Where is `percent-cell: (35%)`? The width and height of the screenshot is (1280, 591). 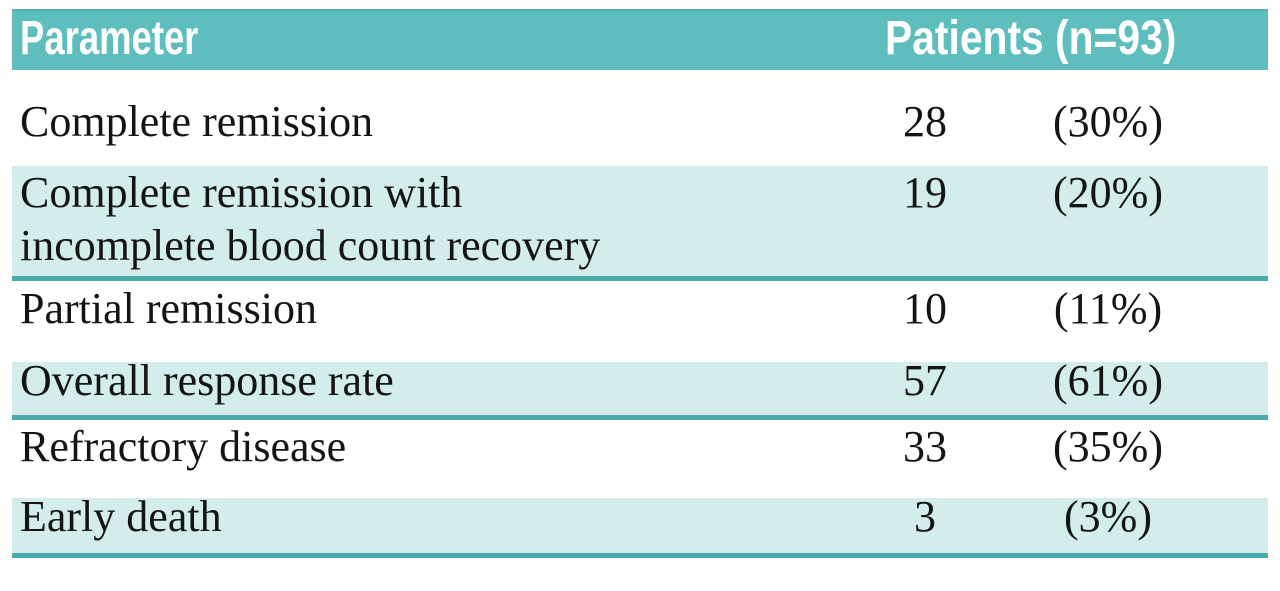 percent-cell: (35%) is located at coordinates (1108, 446).